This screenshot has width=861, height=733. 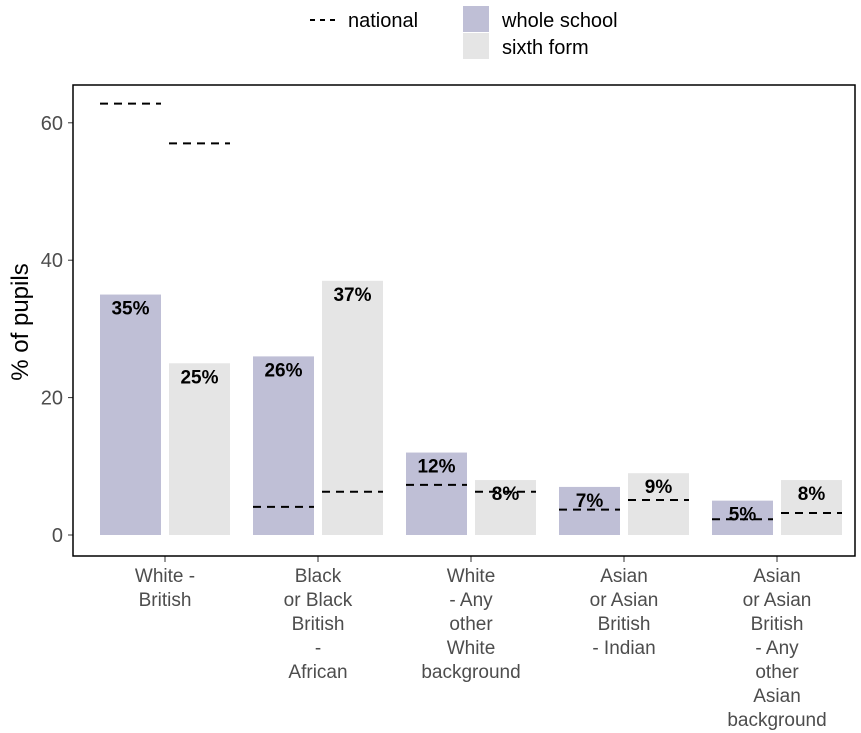 I want to click on x-category-label-1-line-3: -, so click(x=318, y=648).